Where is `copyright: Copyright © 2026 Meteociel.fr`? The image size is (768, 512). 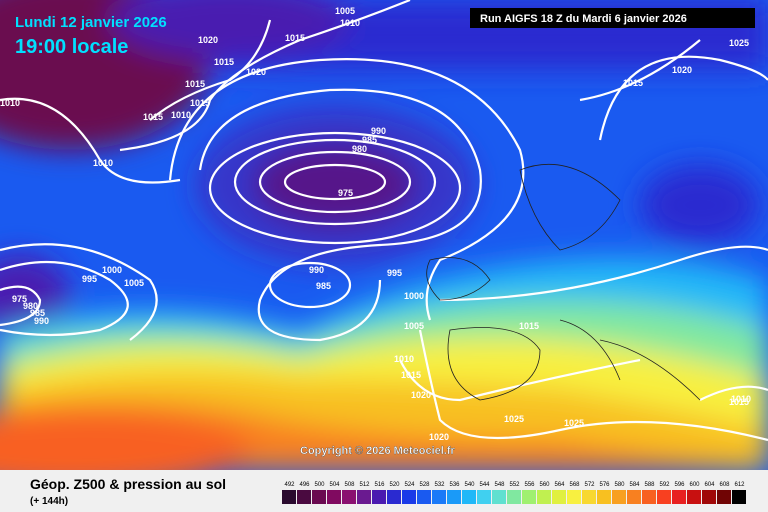 copyright: Copyright © 2026 Meteociel.fr is located at coordinates (378, 451).